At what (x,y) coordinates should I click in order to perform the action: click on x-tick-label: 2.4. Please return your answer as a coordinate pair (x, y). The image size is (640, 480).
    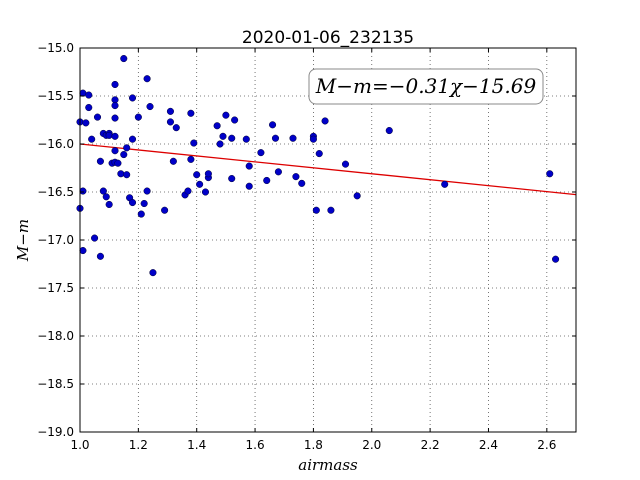
    Looking at the image, I should click on (488, 445).